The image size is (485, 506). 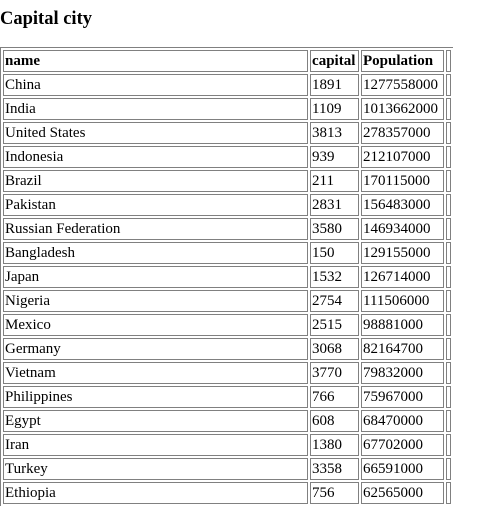 I want to click on cell-population: 111506000, so click(x=402, y=301).